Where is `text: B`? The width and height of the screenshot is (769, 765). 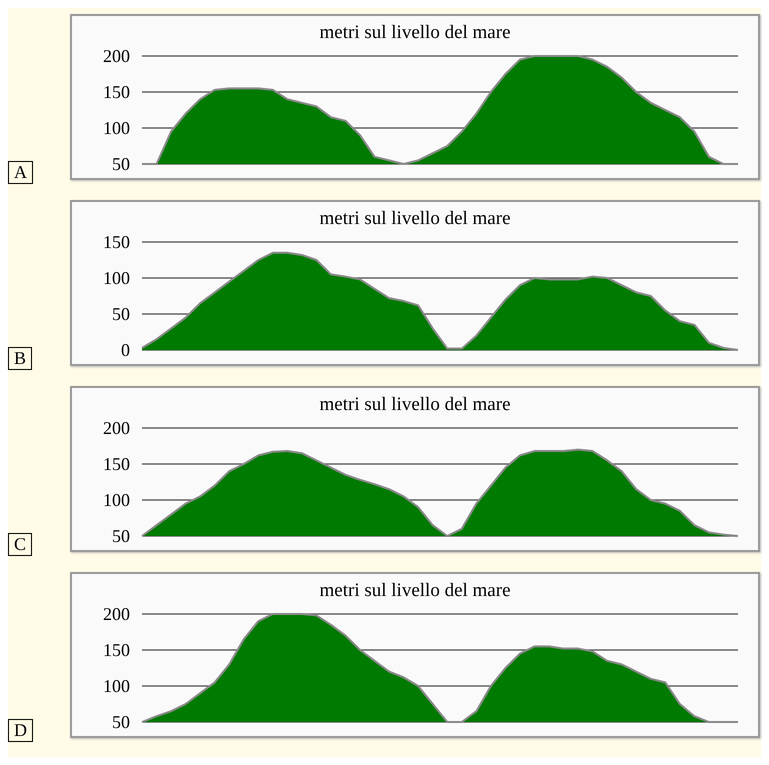 text: B is located at coordinates (20, 358).